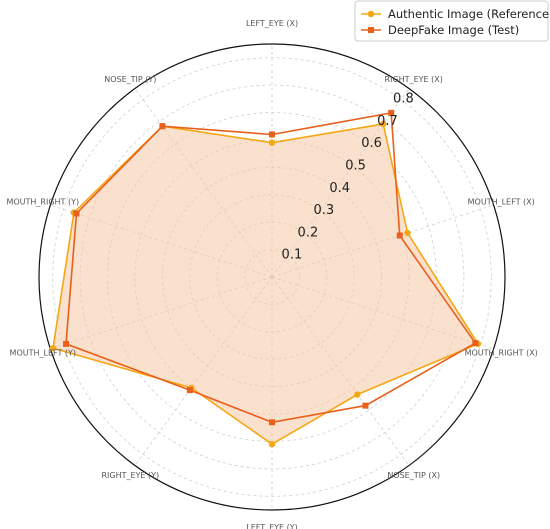  Describe the element at coordinates (308, 232) in the screenshot. I see `radial-tick-label: 0.2` at that location.